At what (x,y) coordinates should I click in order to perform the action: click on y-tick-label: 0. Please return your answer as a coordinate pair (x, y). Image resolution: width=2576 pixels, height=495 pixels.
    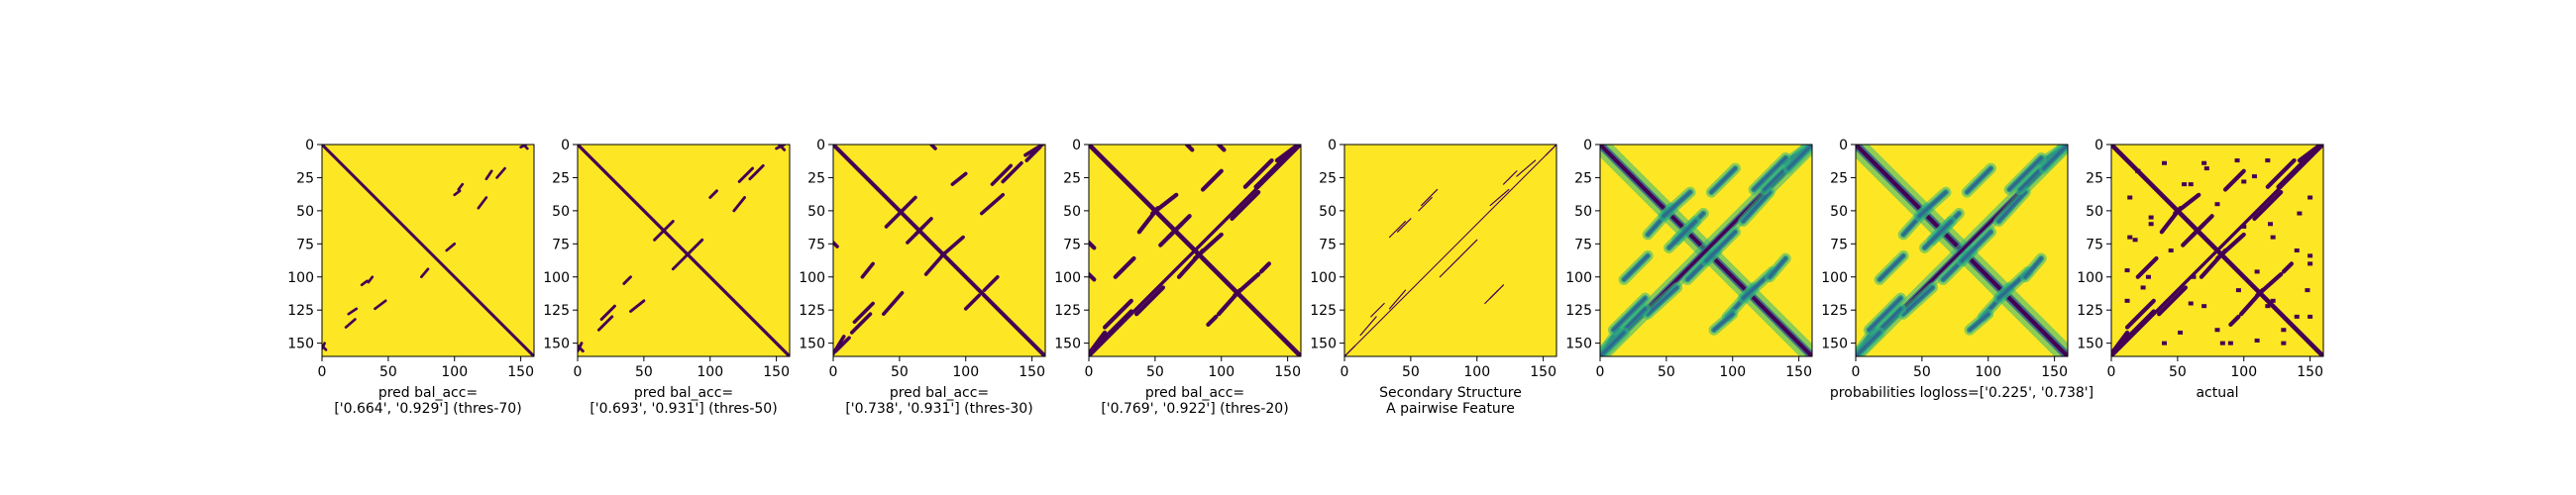
    Looking at the image, I should click on (1843, 145).